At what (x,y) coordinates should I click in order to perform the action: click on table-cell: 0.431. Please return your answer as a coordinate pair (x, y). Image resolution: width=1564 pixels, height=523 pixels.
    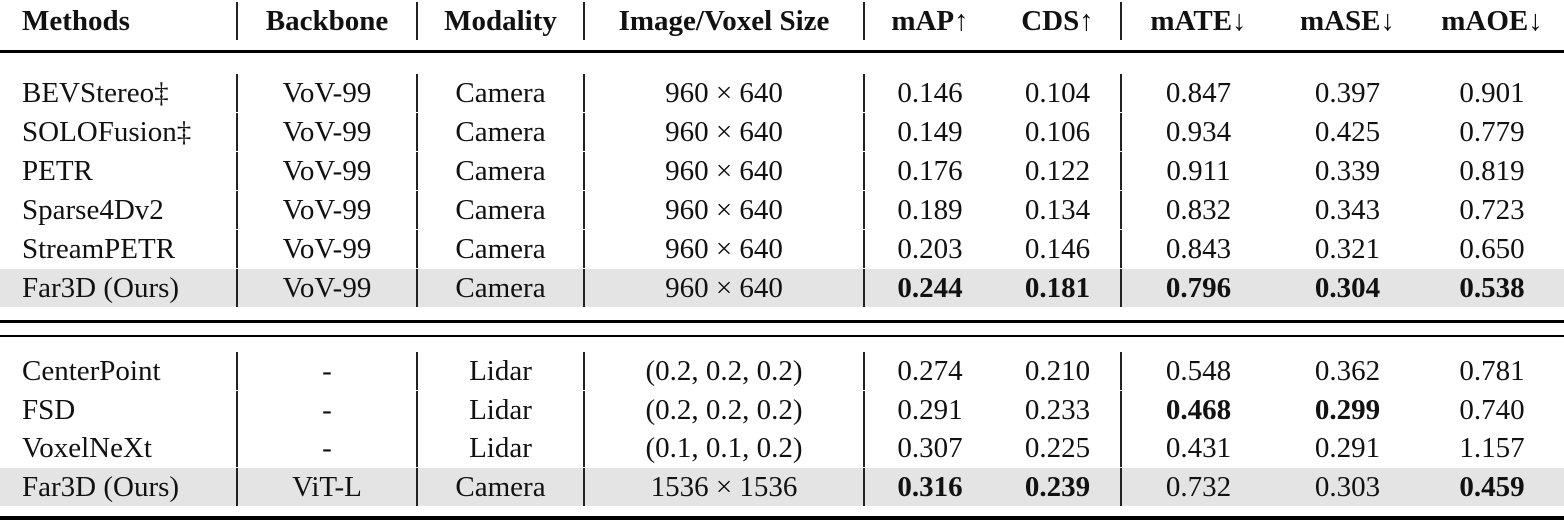
    Looking at the image, I should click on (1198, 448).